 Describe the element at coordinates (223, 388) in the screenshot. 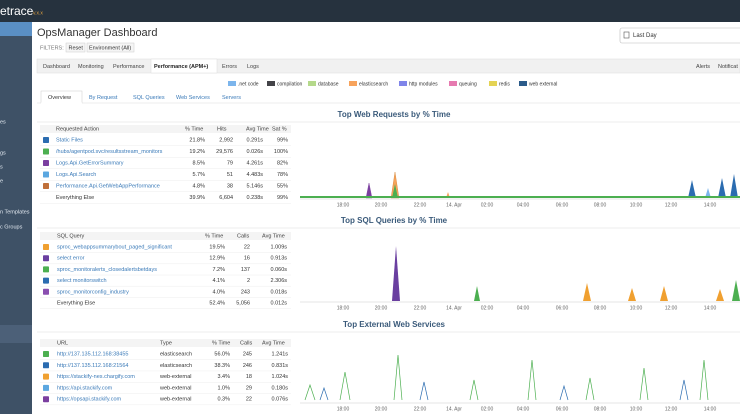

I see `row-cell: 1.0%` at that location.